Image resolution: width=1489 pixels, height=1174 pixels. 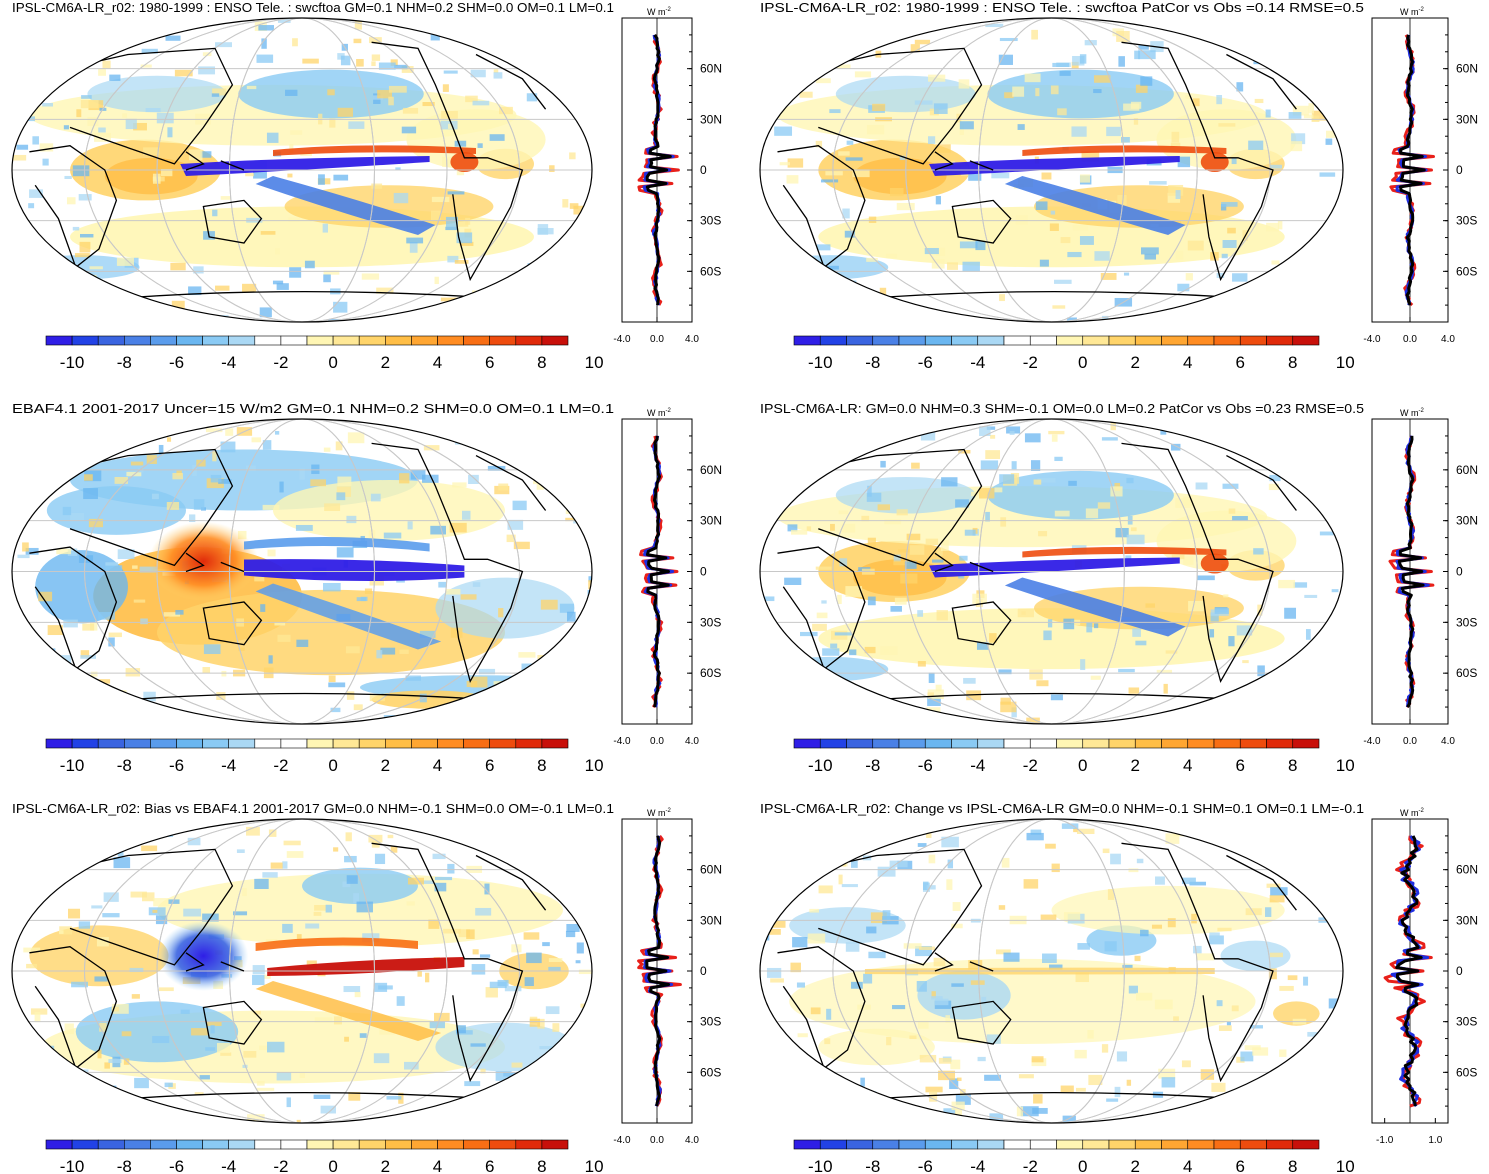 I want to click on colorbar-label: -10, so click(x=72, y=765).